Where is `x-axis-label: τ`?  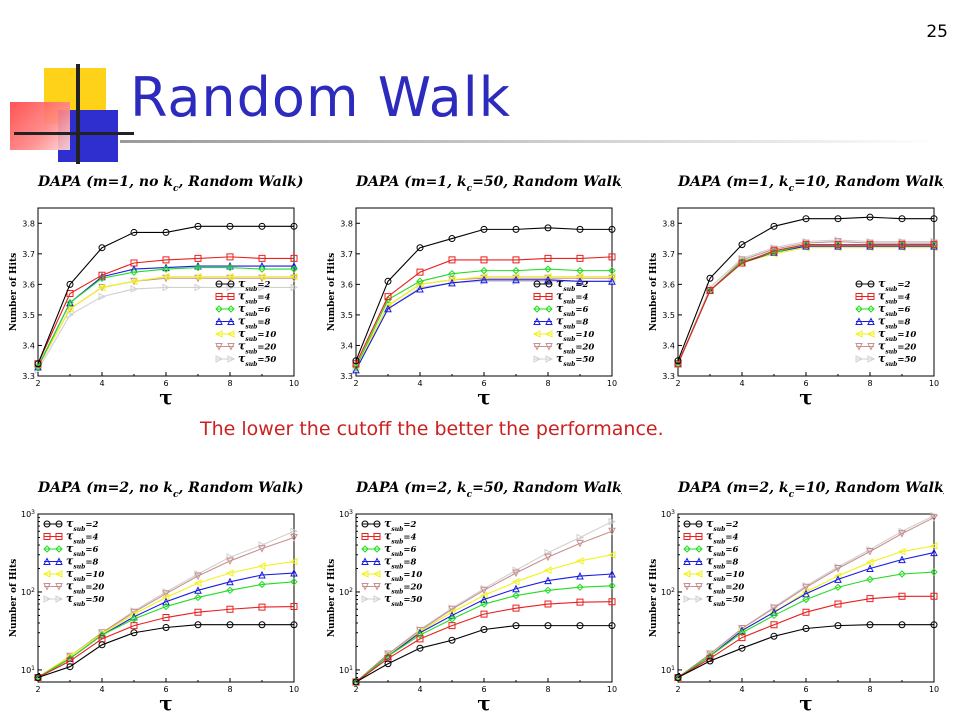 x-axis-label: τ is located at coordinates (165, 395).